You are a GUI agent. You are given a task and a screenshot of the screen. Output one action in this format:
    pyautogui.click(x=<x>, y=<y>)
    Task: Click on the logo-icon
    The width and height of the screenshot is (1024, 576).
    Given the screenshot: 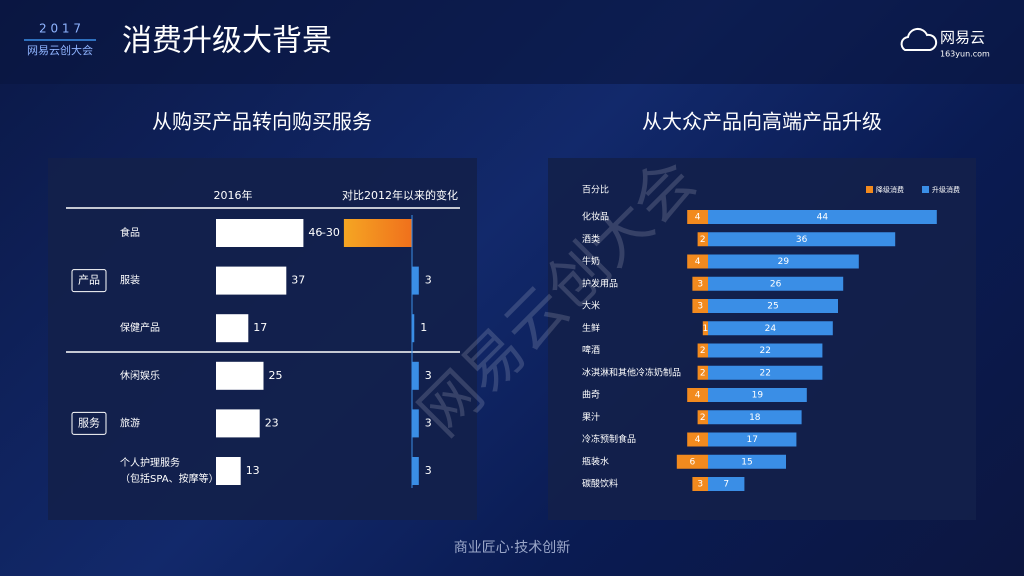 What is the action you would take?
    pyautogui.click(x=919, y=39)
    